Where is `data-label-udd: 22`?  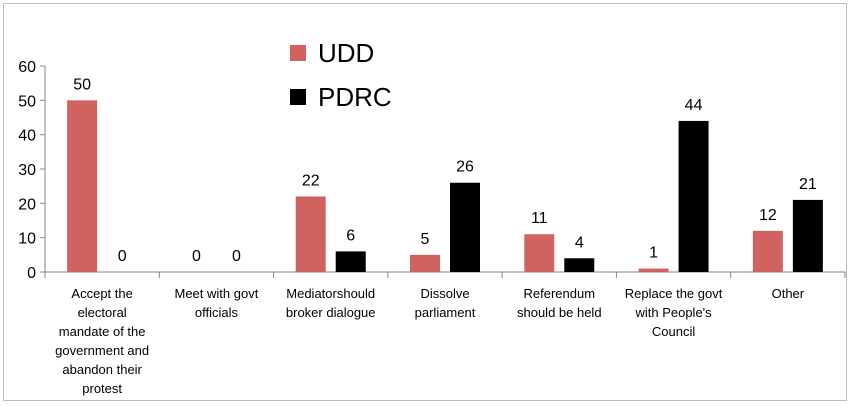 data-label-udd: 22 is located at coordinates (311, 180).